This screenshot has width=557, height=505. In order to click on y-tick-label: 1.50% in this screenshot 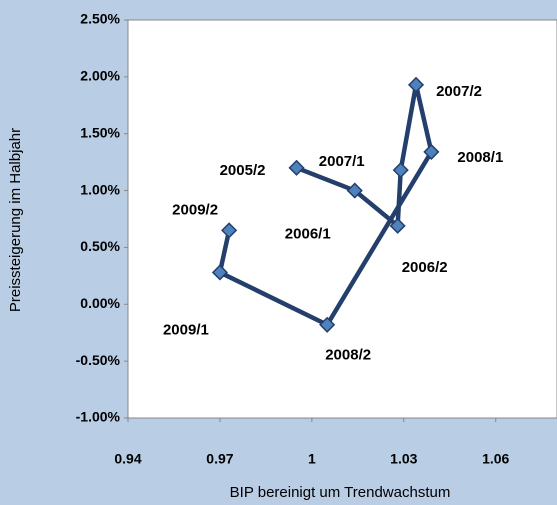, I will do `click(100, 132)`.